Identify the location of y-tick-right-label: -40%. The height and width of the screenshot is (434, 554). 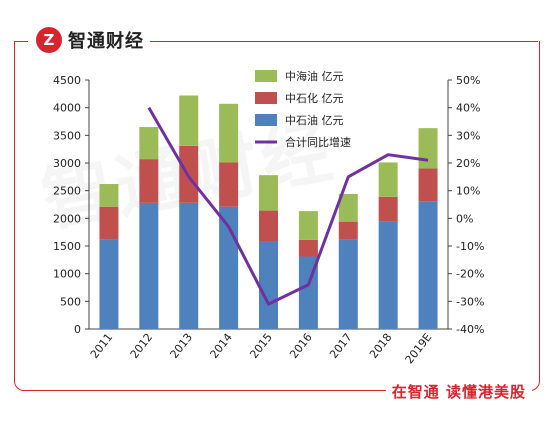
(470, 329).